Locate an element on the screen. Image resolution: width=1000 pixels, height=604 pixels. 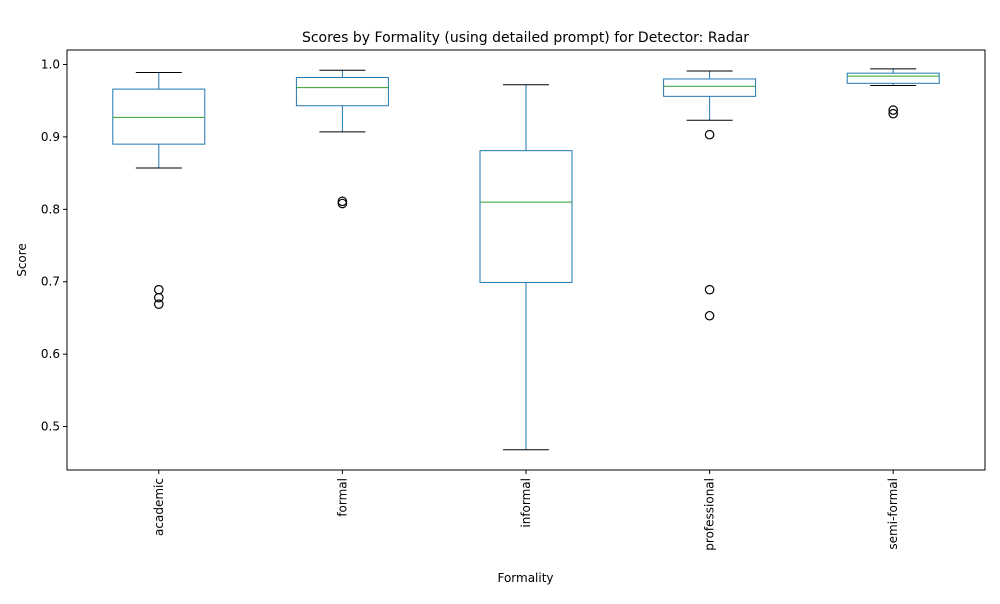
box-formal is located at coordinates (342, 92).